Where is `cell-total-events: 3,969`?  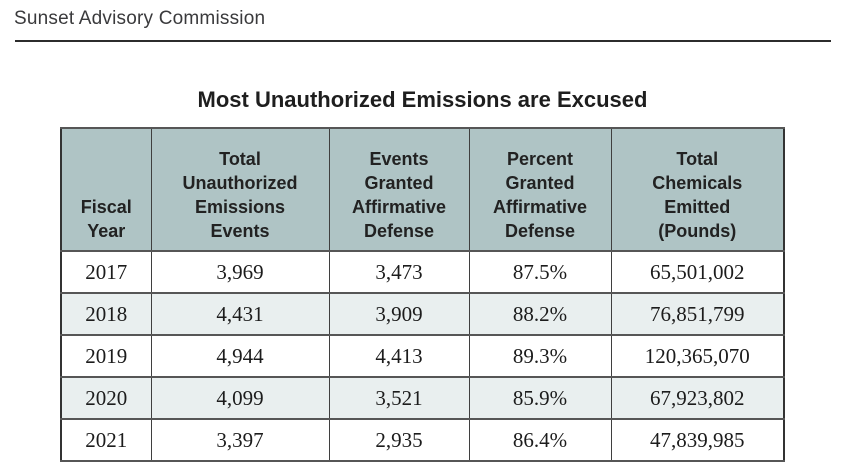
cell-total-events: 3,969 is located at coordinates (240, 272).